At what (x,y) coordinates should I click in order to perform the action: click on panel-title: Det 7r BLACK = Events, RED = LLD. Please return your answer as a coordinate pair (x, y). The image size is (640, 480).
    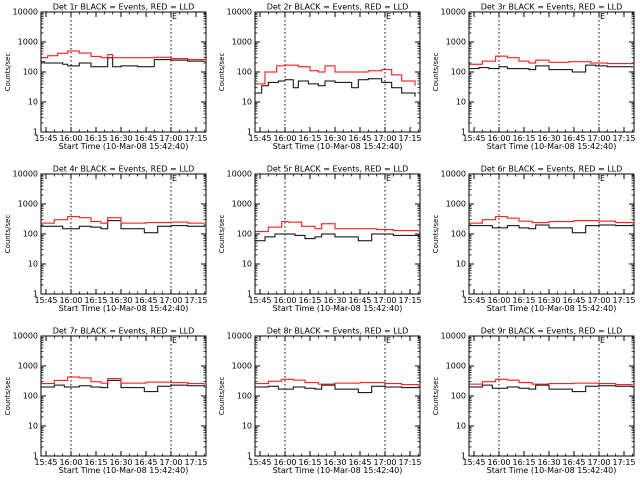
    Looking at the image, I should click on (124, 331).